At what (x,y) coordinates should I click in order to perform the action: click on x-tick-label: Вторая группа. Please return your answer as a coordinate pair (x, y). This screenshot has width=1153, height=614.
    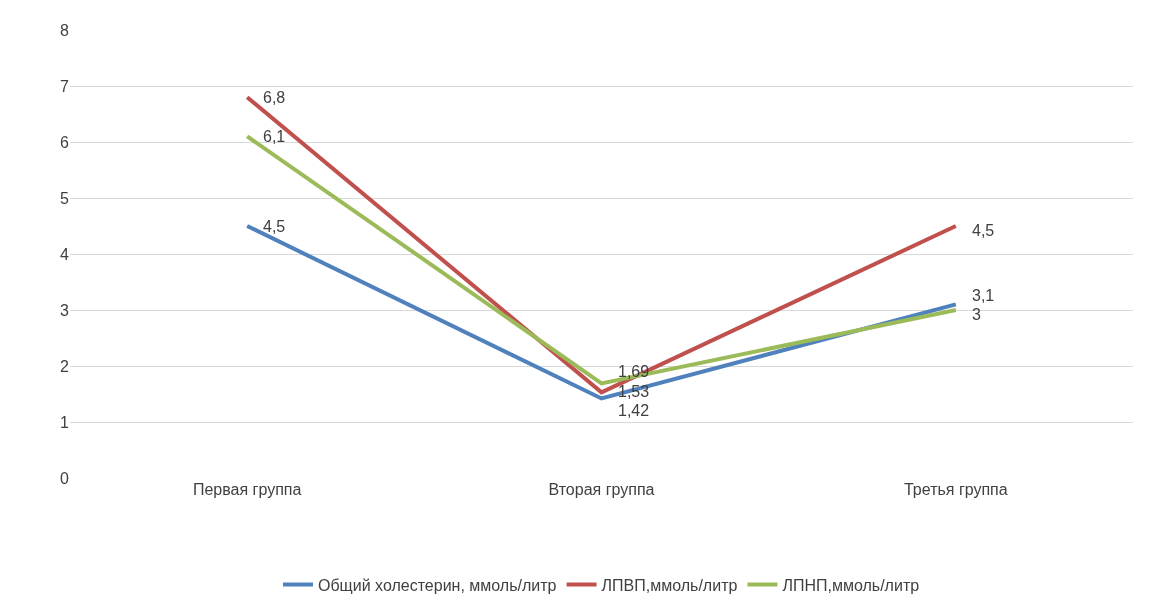
    Looking at the image, I should click on (601, 489).